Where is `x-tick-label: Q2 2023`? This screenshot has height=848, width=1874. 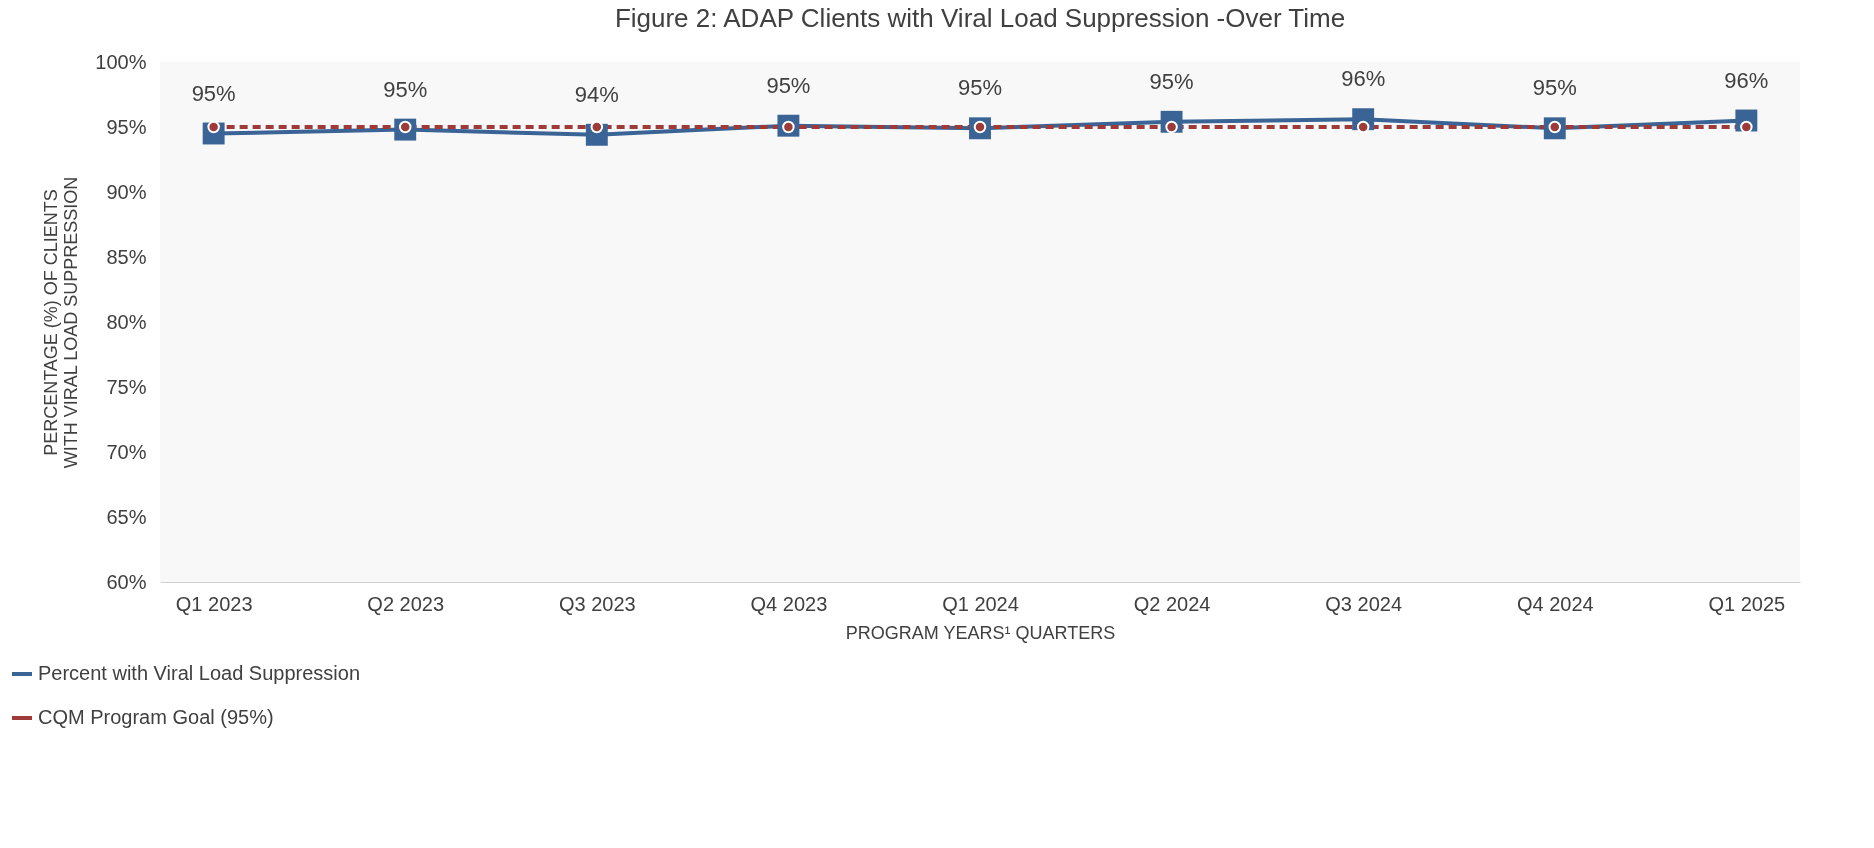
x-tick-label: Q2 2023 is located at coordinates (406, 603).